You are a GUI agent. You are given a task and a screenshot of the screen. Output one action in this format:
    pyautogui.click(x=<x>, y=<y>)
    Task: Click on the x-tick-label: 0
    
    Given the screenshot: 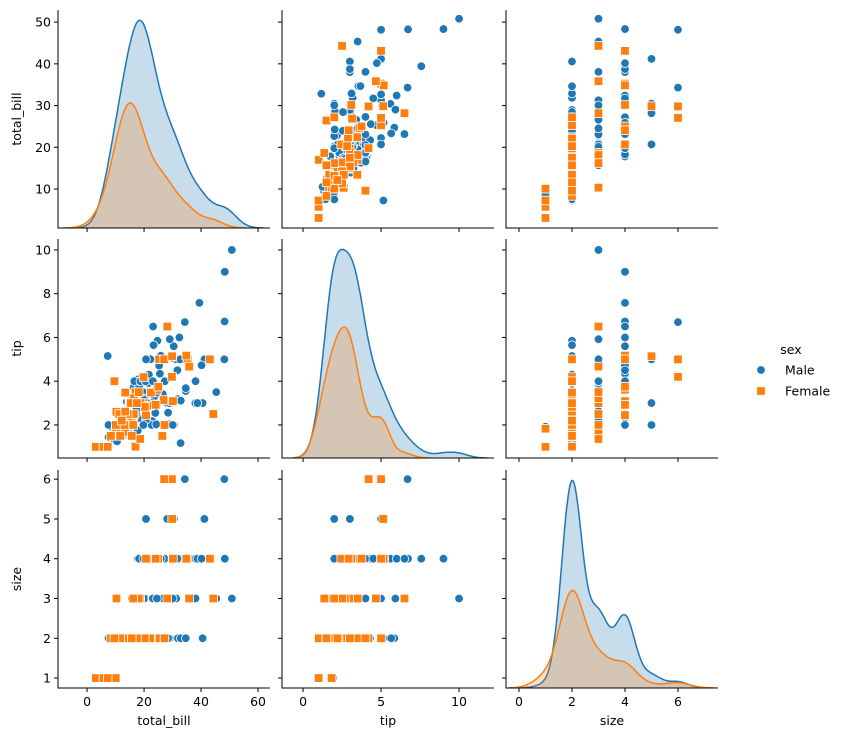 What is the action you would take?
    pyautogui.click(x=87, y=701)
    